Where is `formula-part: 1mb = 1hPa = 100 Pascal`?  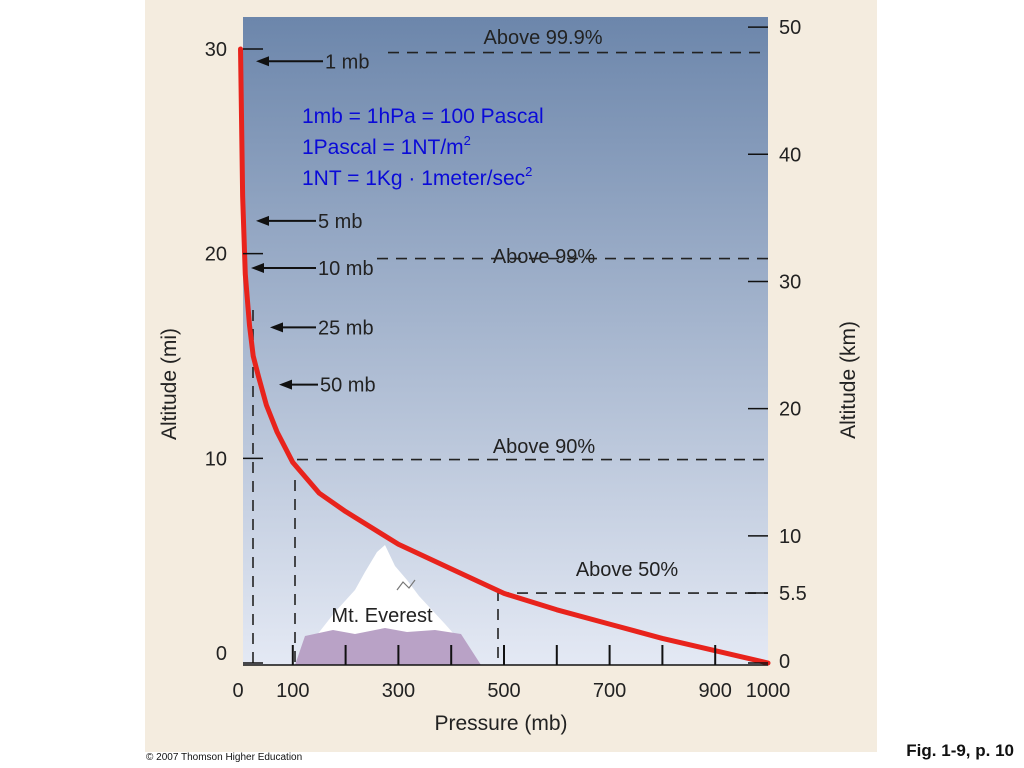
formula-part: 1mb = 1hPa = 100 Pascal is located at coordinates (423, 116).